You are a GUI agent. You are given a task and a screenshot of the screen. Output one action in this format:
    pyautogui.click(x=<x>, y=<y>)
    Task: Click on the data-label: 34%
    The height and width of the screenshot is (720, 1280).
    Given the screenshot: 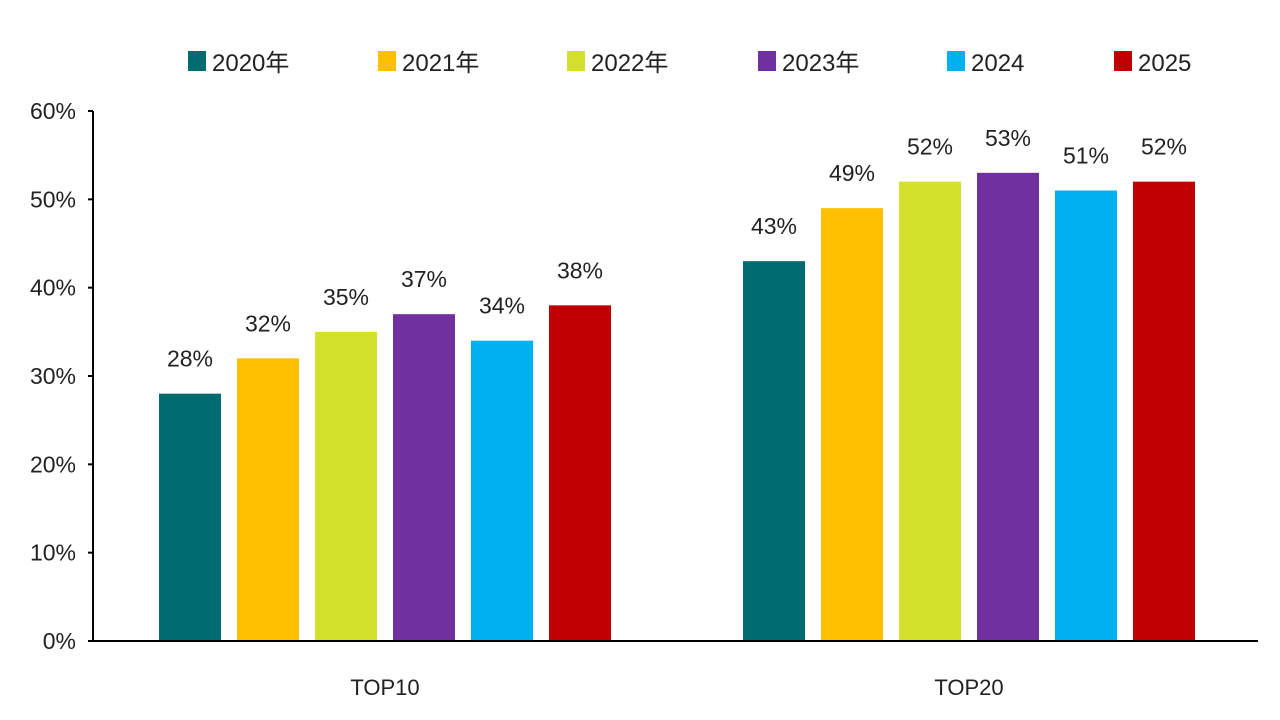 What is the action you would take?
    pyautogui.click(x=502, y=306)
    